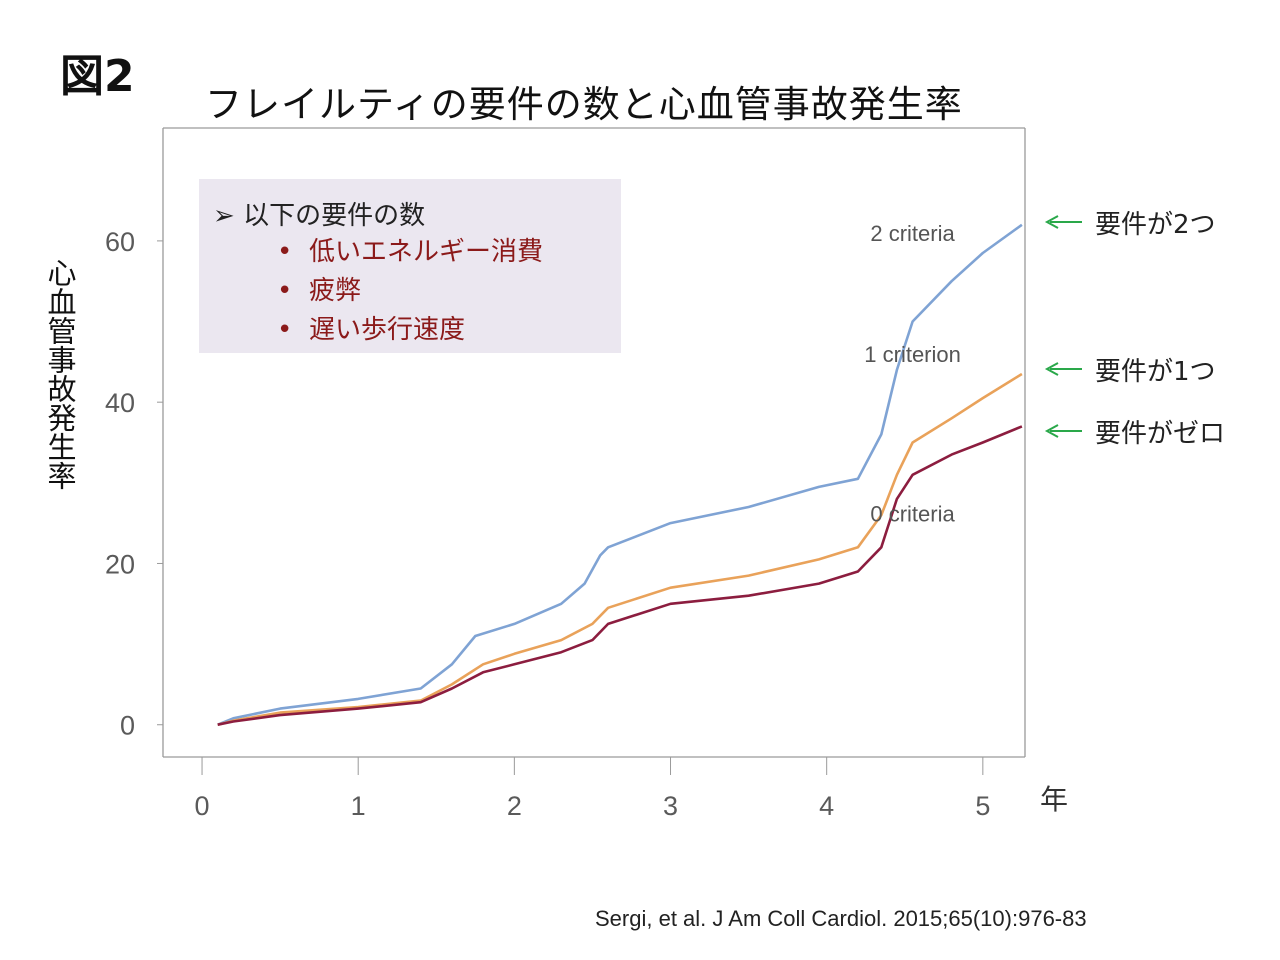 The width and height of the screenshot is (1280, 960). I want to click on criteria-item: • 疲弊, so click(410, 291).